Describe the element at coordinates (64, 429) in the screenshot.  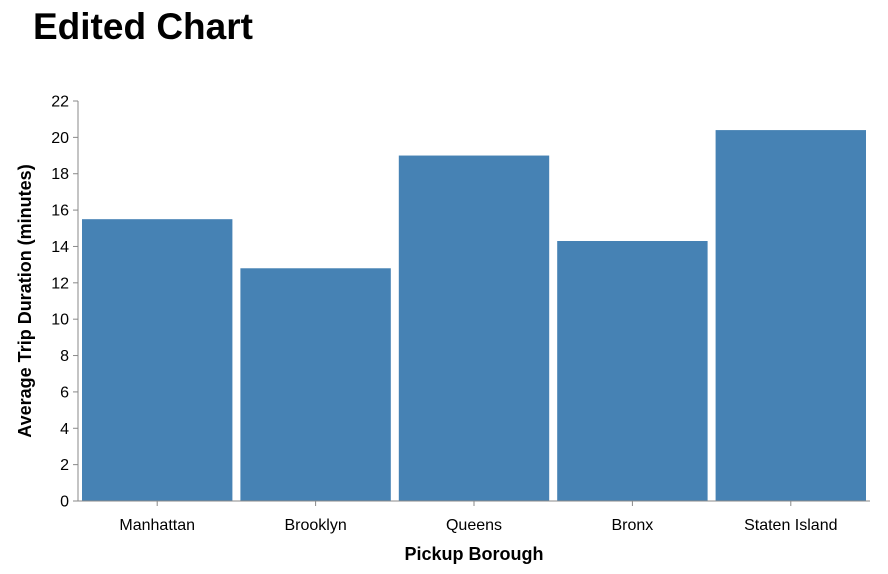
I see `y-tick-label: 4` at that location.